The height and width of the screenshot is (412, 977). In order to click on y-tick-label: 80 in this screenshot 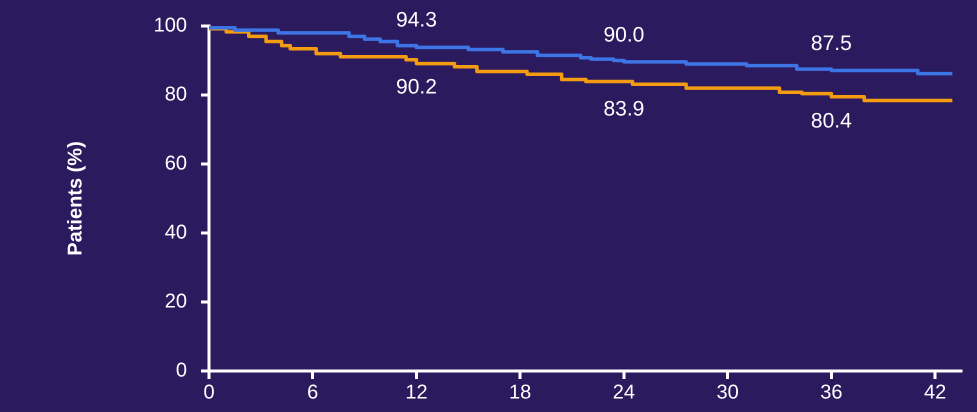, I will do `click(175, 95)`.